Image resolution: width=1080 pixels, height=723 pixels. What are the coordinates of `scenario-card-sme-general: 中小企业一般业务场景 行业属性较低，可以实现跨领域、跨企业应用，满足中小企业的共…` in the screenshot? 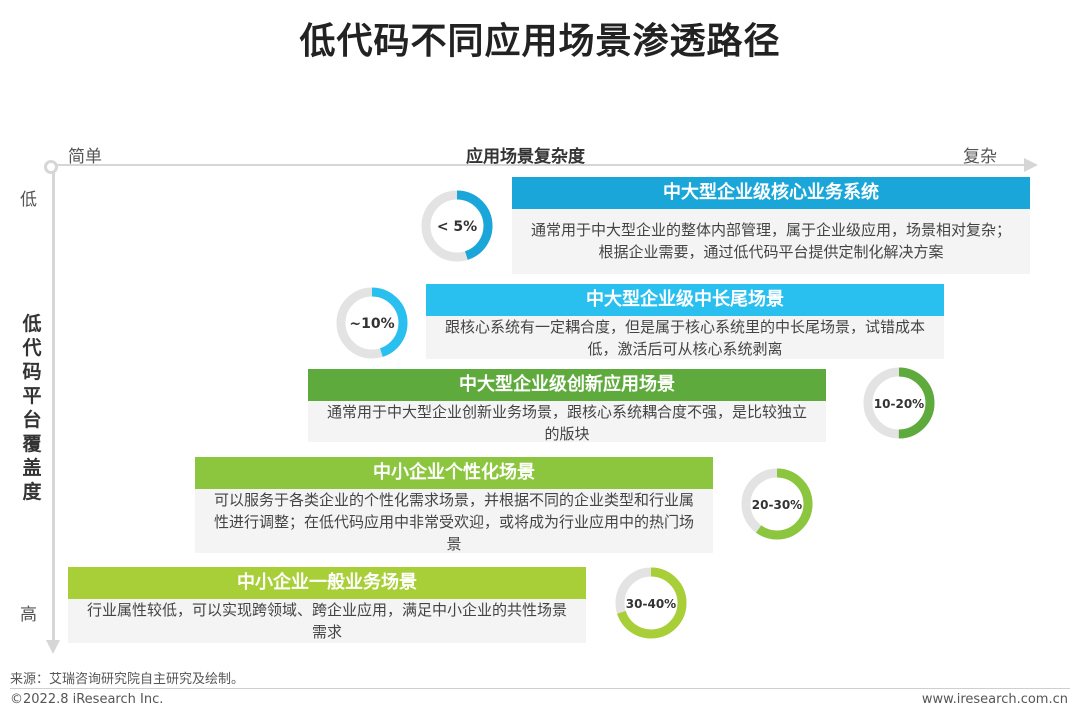 It's located at (327, 605).